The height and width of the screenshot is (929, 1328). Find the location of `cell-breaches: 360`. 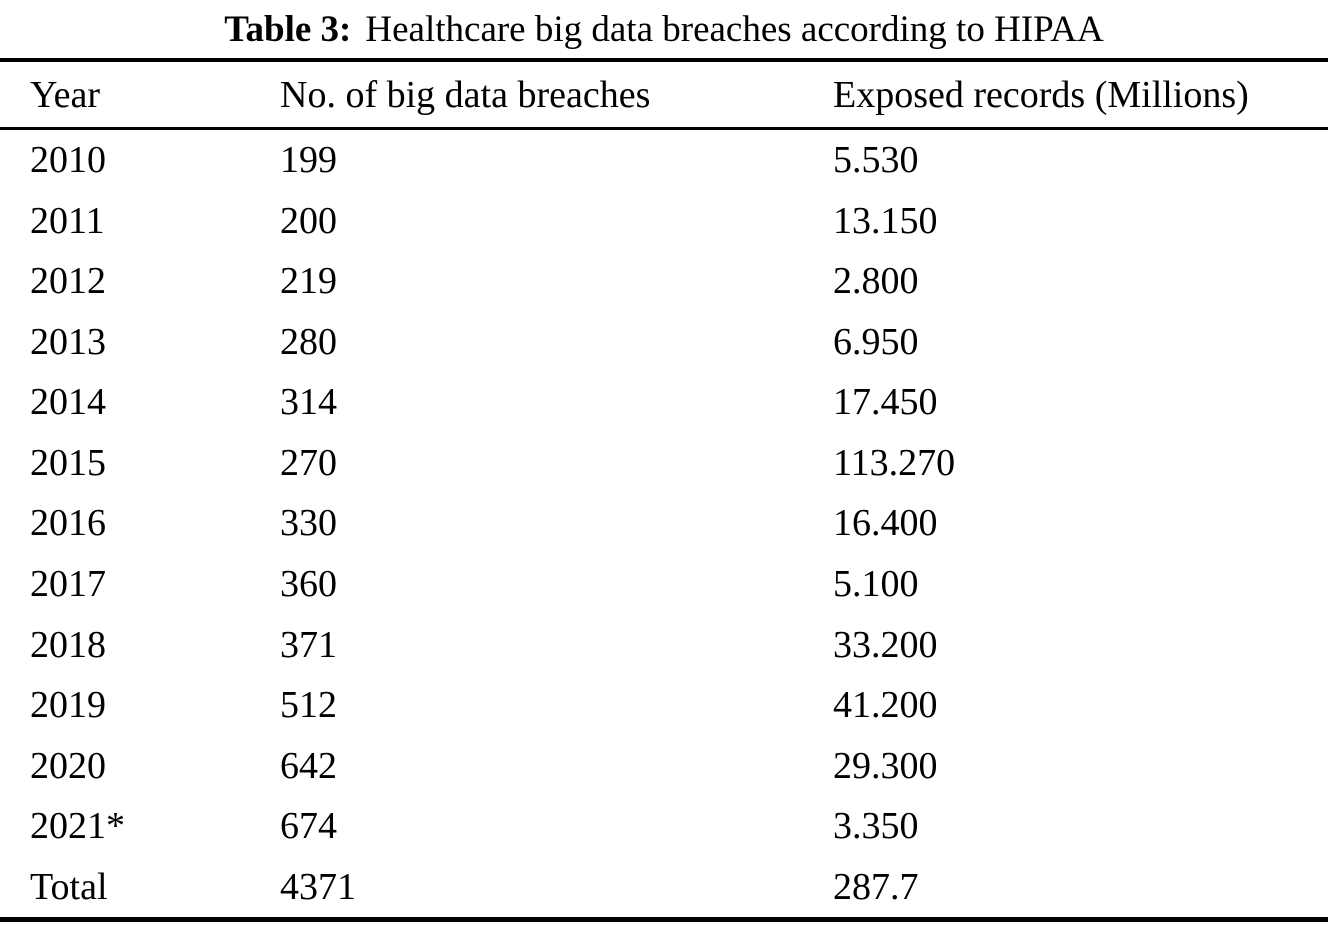

cell-breaches: 360 is located at coordinates (308, 583).